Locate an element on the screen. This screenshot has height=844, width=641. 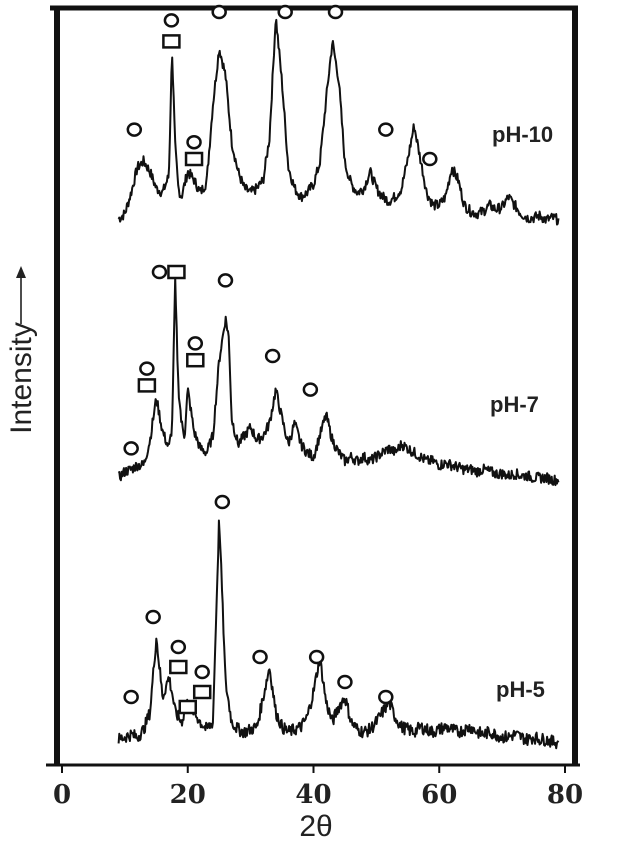
series-label-ph-7: pH-7 is located at coordinates (514, 404).